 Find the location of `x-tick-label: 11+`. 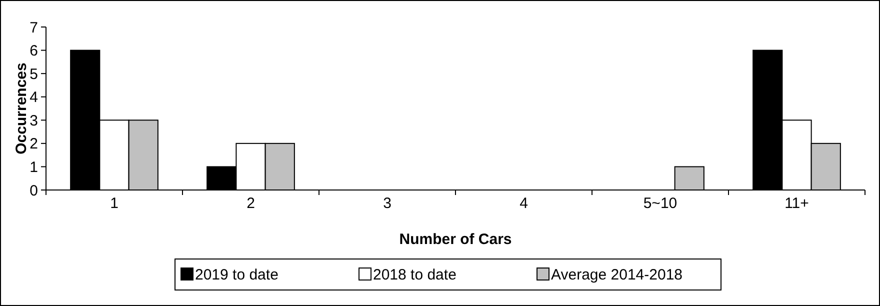

x-tick-label: 11+ is located at coordinates (797, 203).